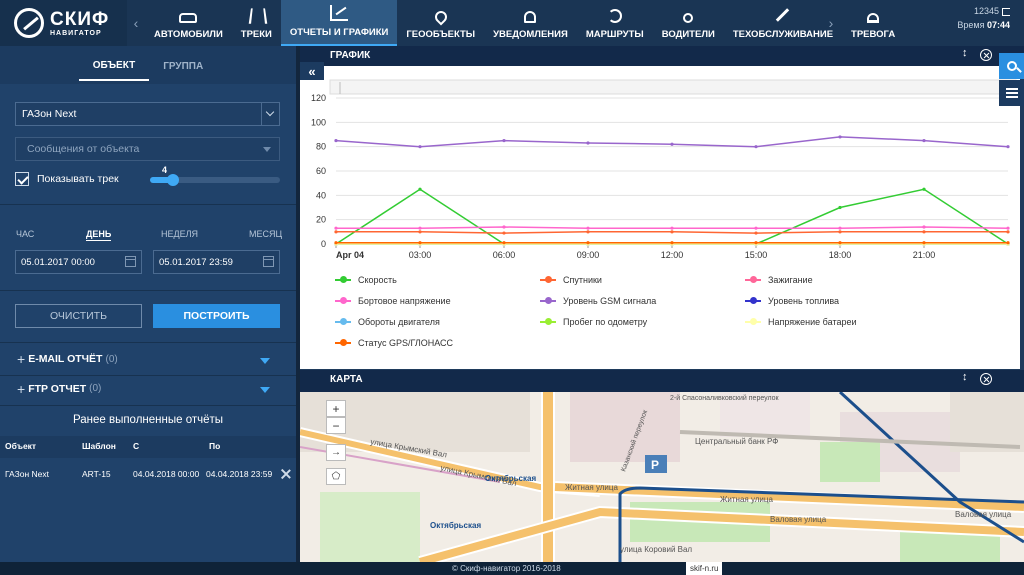  What do you see at coordinates (323, 244) in the screenshot?
I see `y-tick-label: 0` at bounding box center [323, 244].